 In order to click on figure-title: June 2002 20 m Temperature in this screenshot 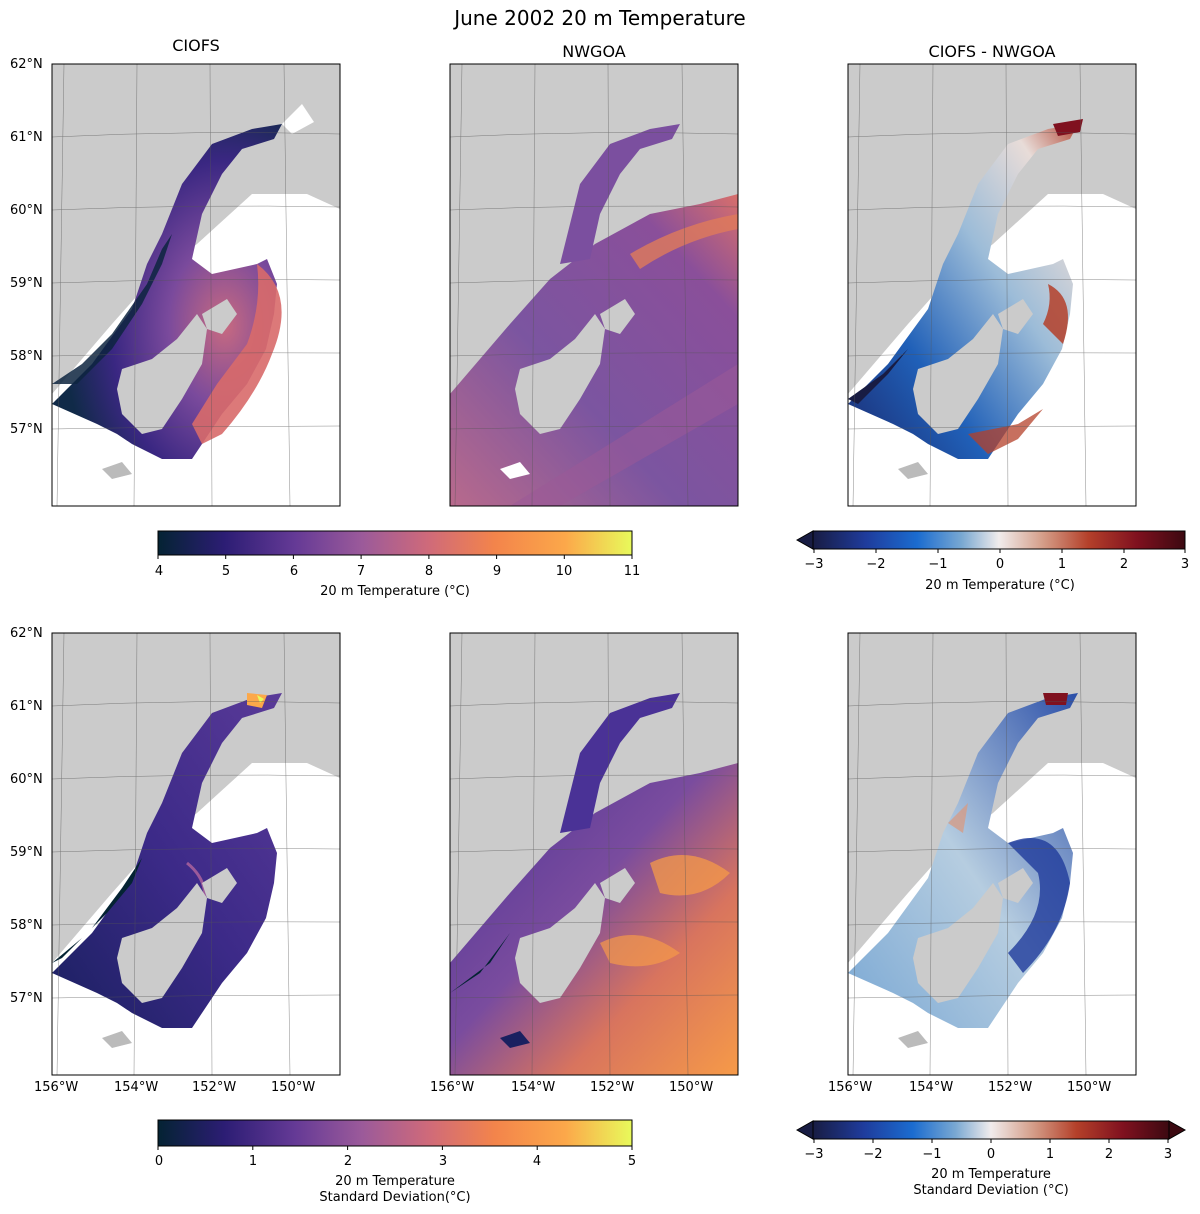, I will do `click(600, 18)`.